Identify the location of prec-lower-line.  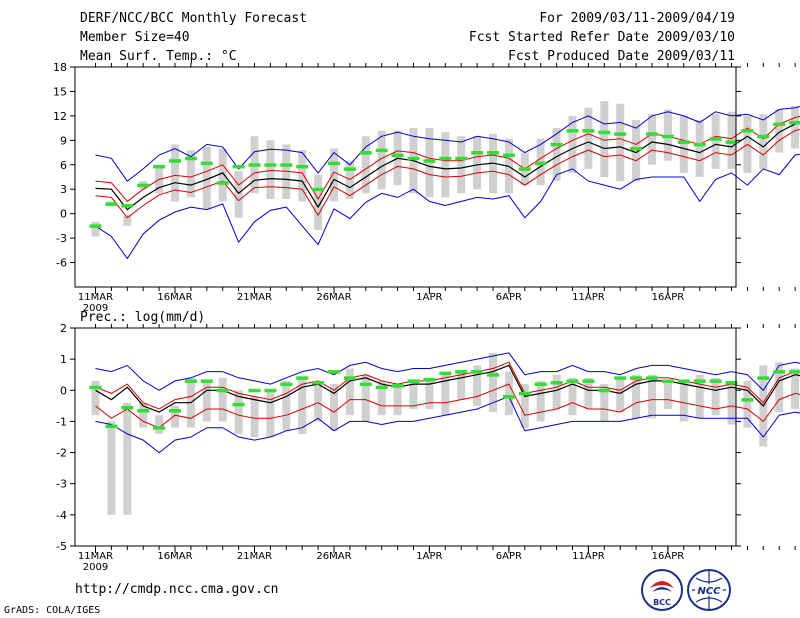
(447, 406).